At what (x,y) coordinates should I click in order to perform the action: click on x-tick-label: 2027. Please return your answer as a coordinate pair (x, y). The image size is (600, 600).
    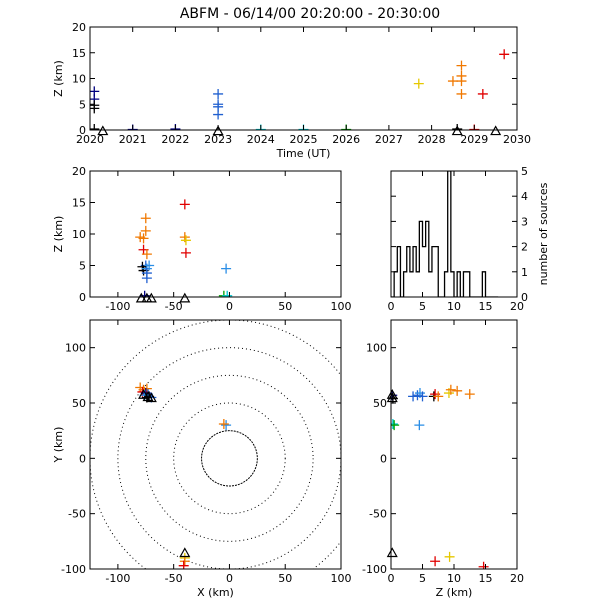
    Looking at the image, I should click on (389, 139).